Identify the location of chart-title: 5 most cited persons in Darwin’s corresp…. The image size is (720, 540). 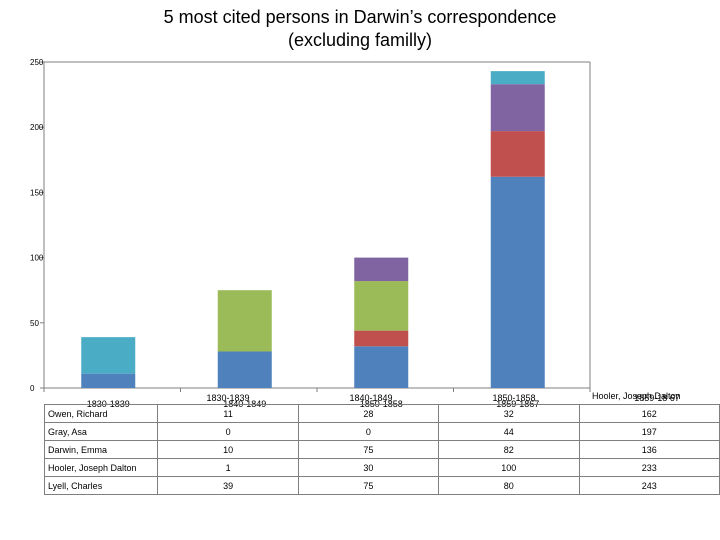
(360, 17).